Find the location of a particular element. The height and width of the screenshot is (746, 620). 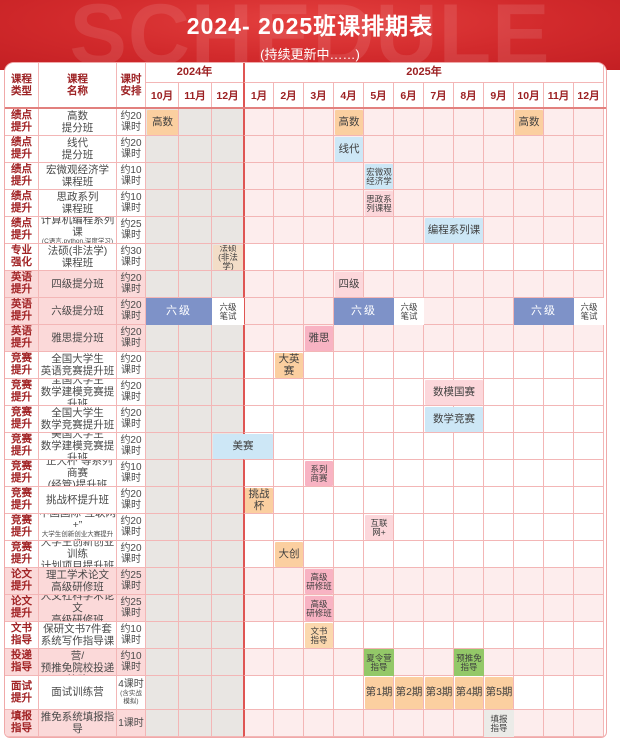

schedule-chip: 思政系 列课程 is located at coordinates (379, 203).